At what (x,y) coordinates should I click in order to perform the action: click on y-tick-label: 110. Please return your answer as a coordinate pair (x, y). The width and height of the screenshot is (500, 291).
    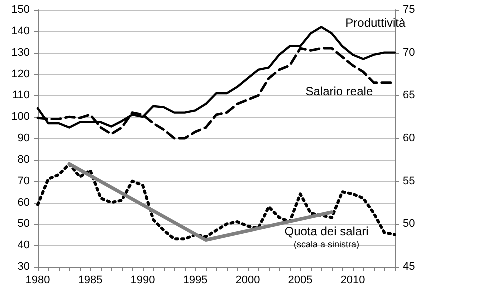
    Looking at the image, I should click on (21, 96).